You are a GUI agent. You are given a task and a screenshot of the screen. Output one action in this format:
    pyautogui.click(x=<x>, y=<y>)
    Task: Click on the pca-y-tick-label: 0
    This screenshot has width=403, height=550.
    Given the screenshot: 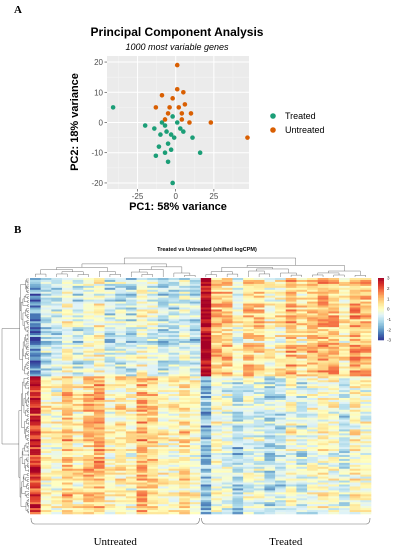 What is the action you would take?
    pyautogui.click(x=101, y=123)
    